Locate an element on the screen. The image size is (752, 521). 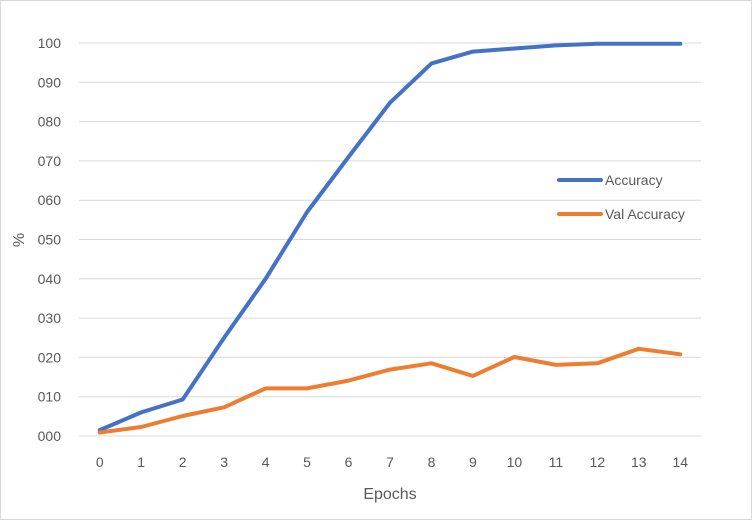
x-tick-label: 14 is located at coordinates (680, 462).